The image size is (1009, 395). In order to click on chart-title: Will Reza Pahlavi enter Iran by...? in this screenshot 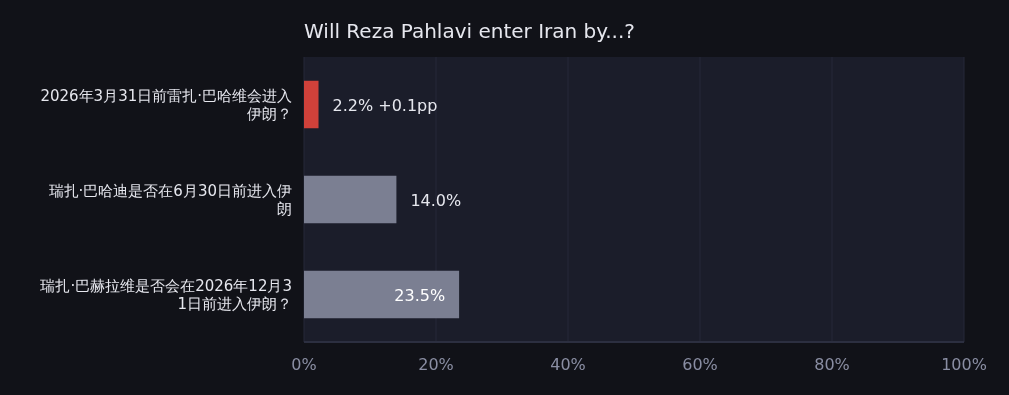, I will do `click(469, 31)`.